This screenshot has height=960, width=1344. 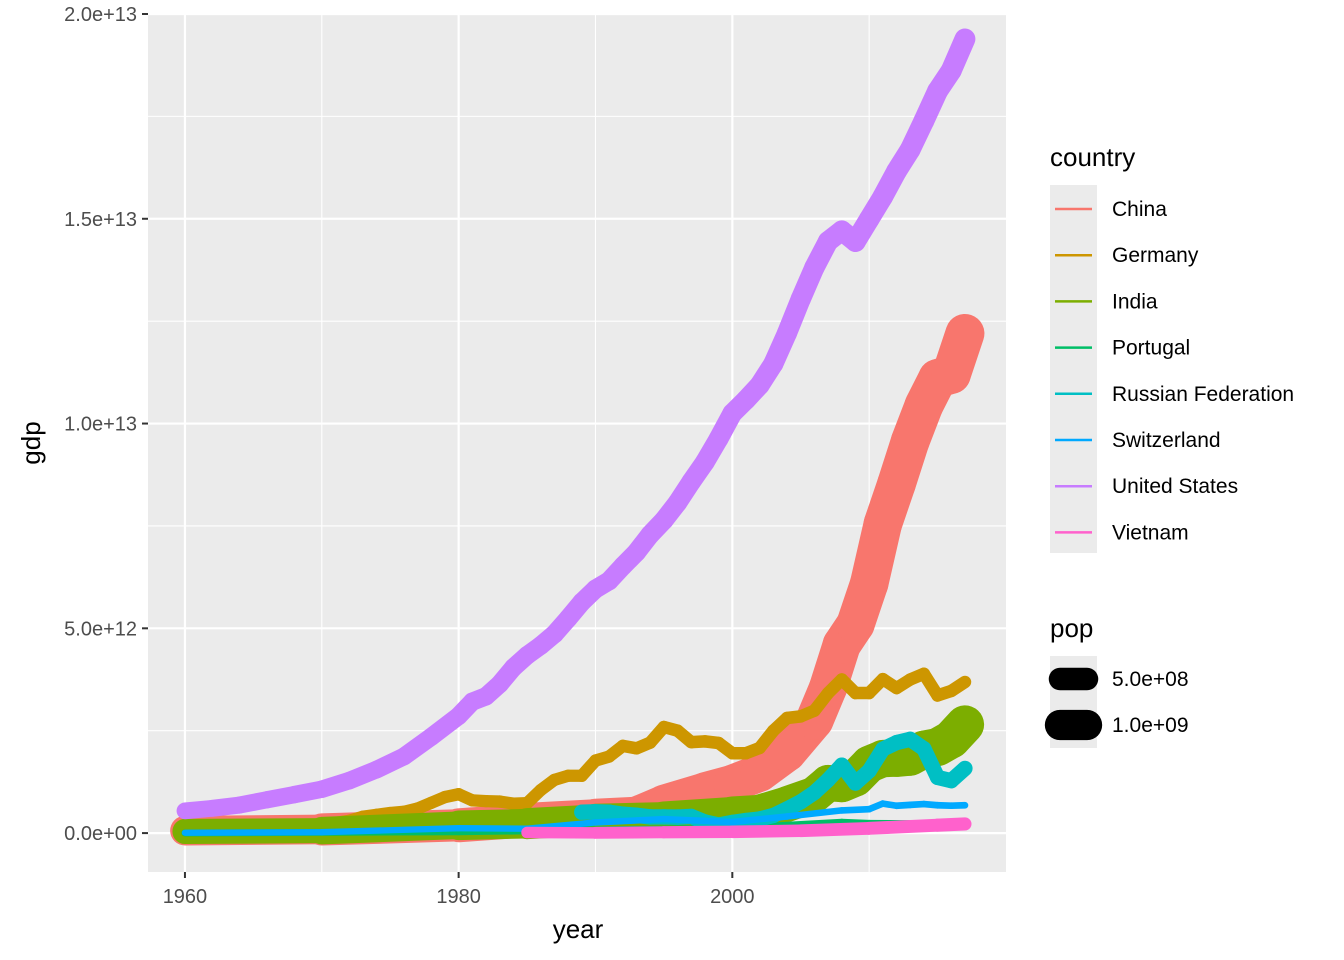 What do you see at coordinates (100, 425) in the screenshot?
I see `y-tick-label: 1.0e+13` at bounding box center [100, 425].